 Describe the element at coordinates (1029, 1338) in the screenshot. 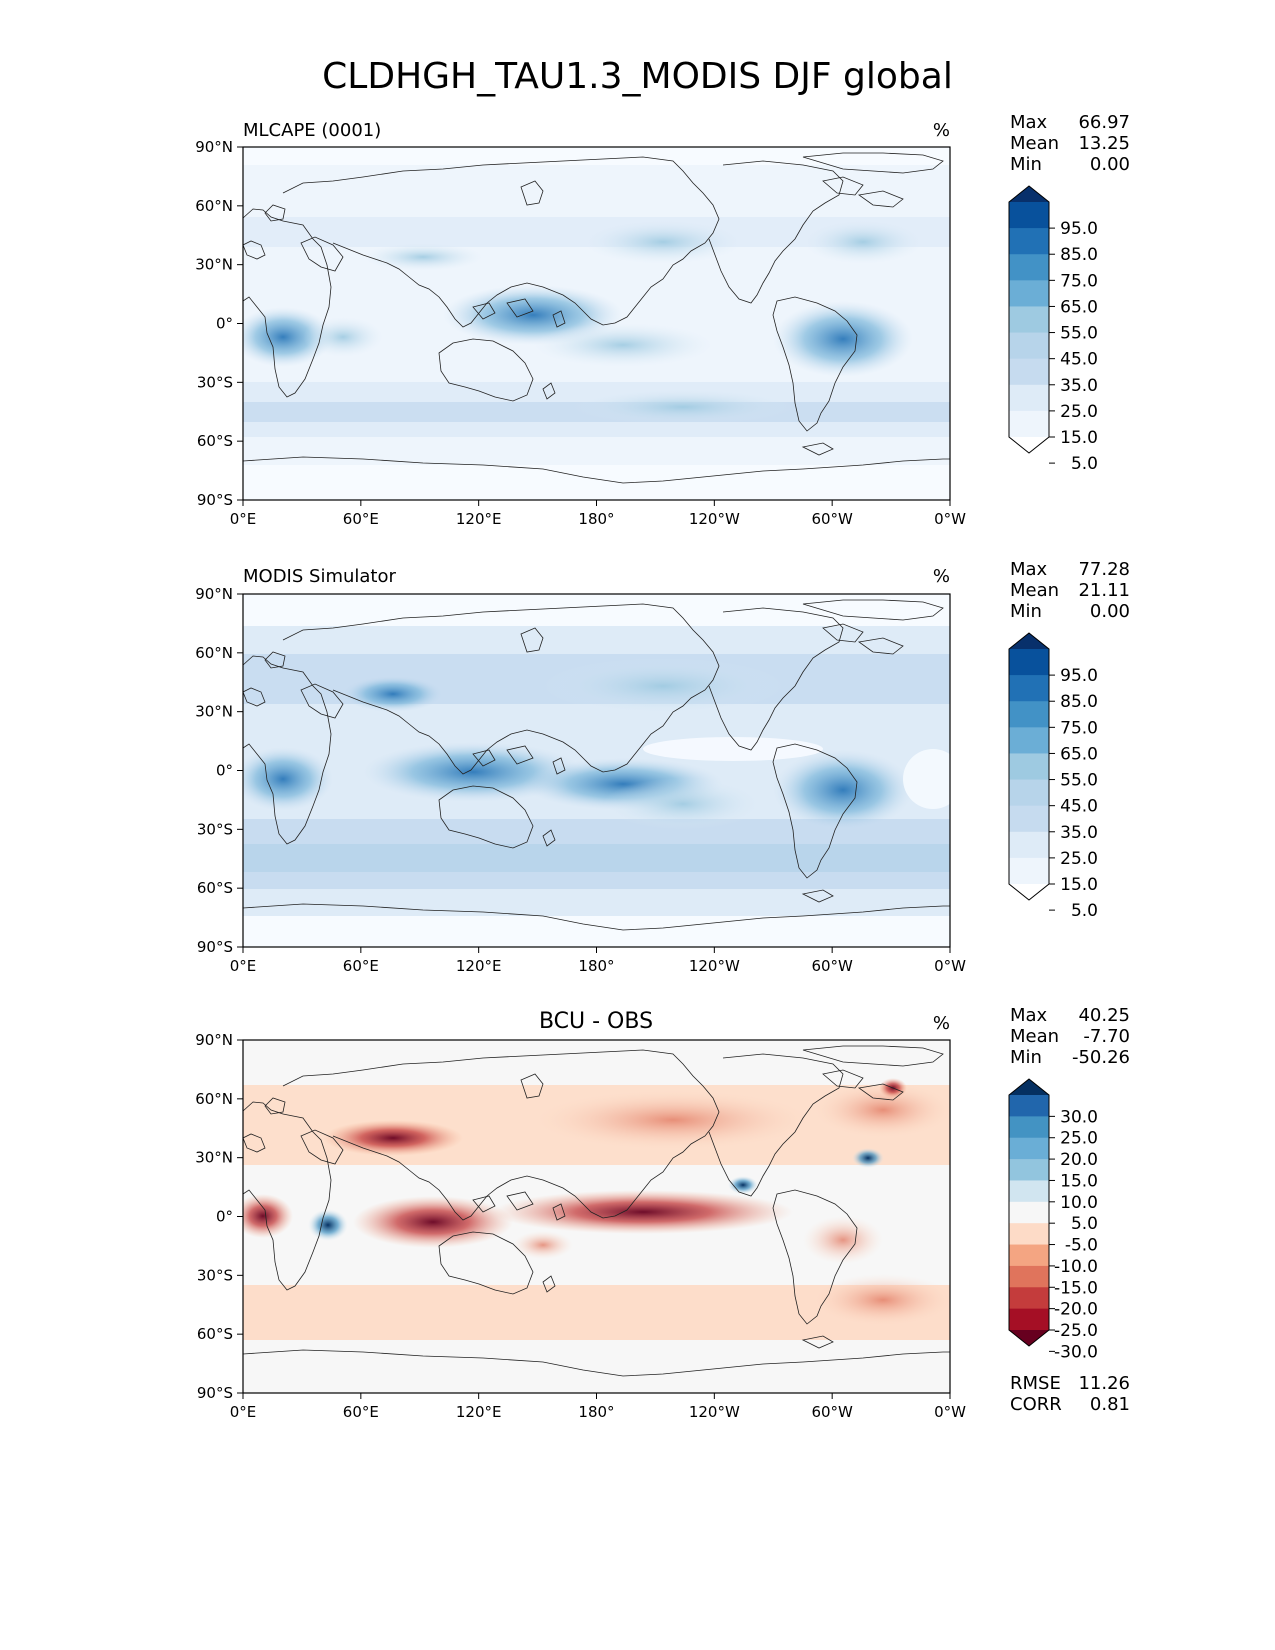

I see `colorbar-extend-bottom` at that location.